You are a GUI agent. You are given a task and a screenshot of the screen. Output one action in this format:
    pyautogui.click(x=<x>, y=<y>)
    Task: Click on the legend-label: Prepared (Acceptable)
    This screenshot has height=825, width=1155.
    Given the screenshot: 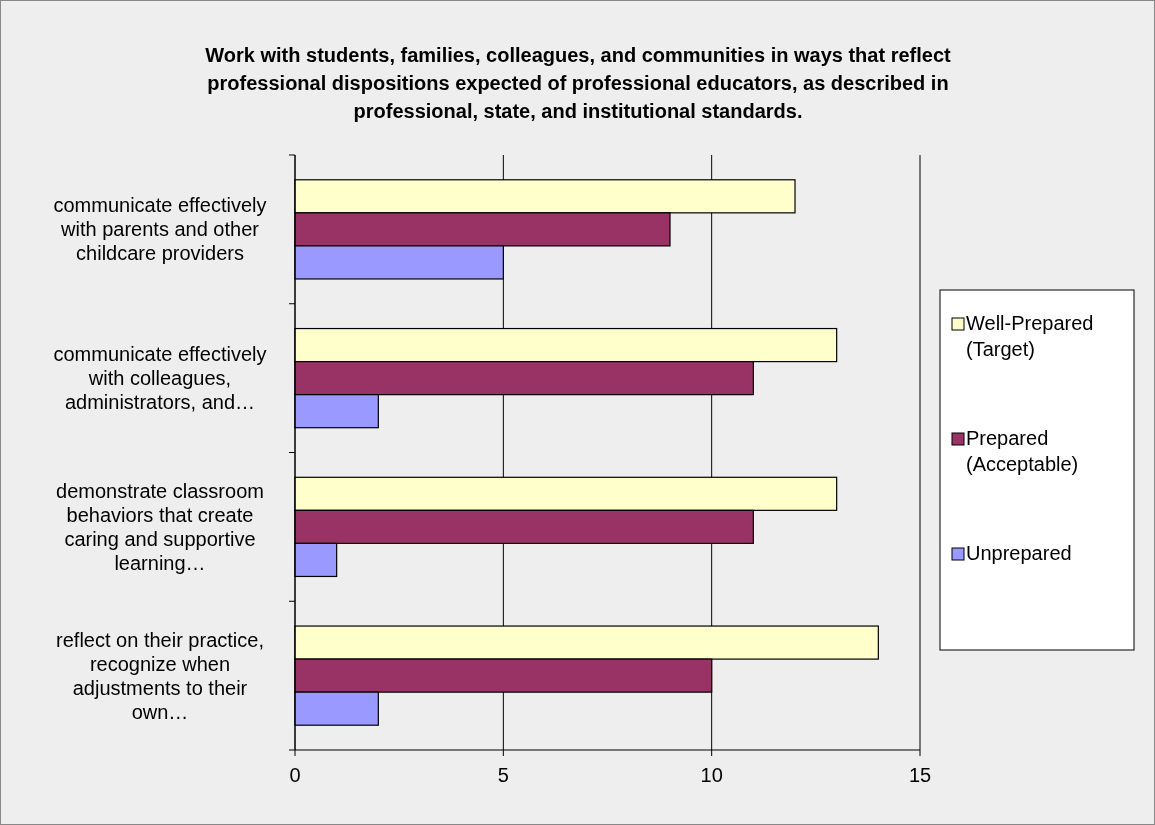 What is the action you would take?
    pyautogui.click(x=1022, y=451)
    